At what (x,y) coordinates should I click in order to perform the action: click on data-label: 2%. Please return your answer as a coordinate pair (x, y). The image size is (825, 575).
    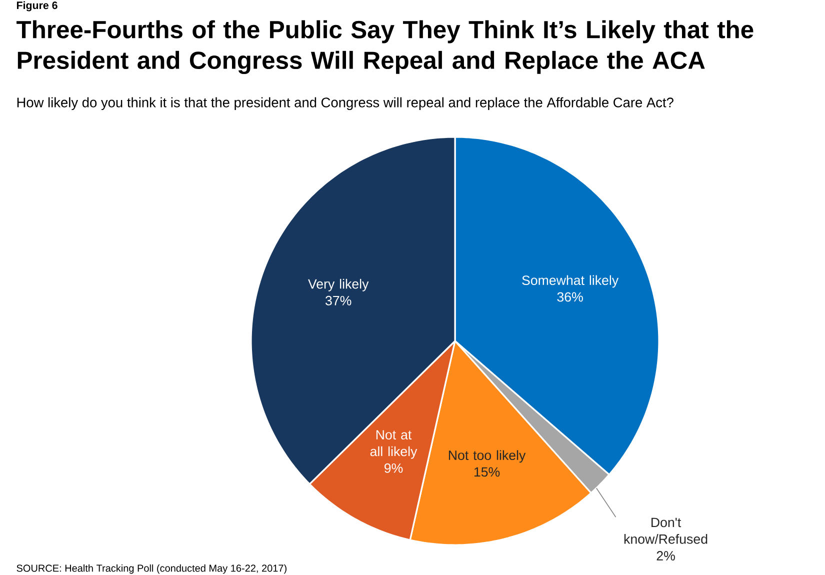
    Looking at the image, I should click on (665, 555).